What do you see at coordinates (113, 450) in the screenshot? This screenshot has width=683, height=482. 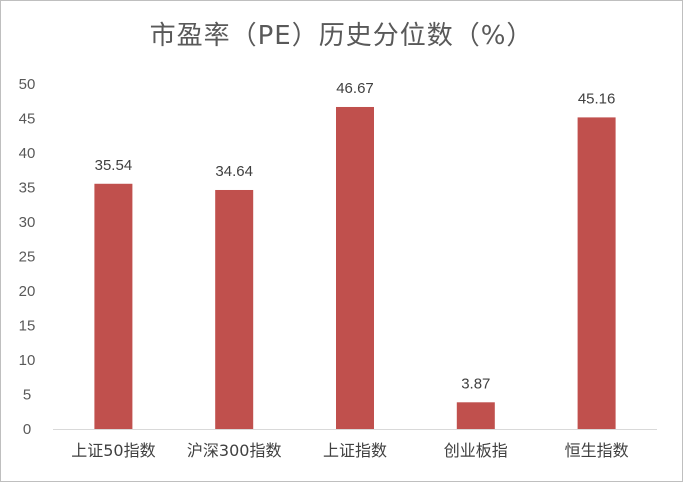 I see `category-label: 上证50指数` at bounding box center [113, 450].